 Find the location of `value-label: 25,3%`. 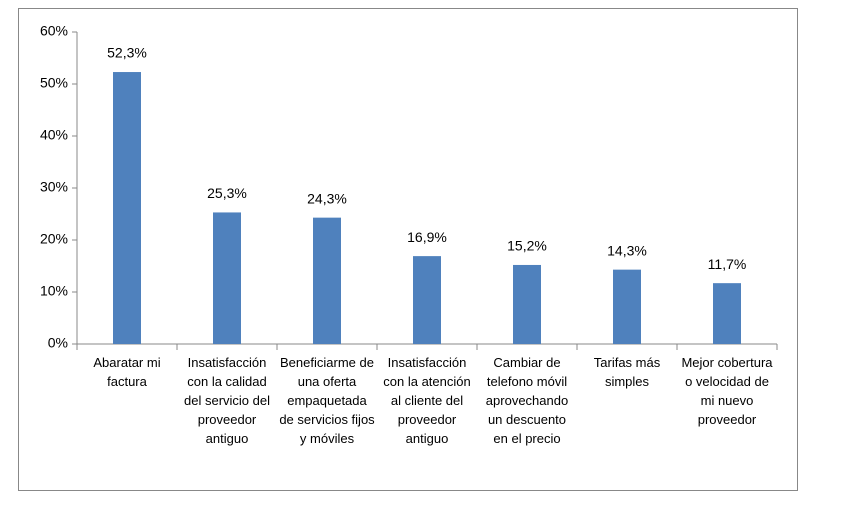

value-label: 25,3% is located at coordinates (227, 193).